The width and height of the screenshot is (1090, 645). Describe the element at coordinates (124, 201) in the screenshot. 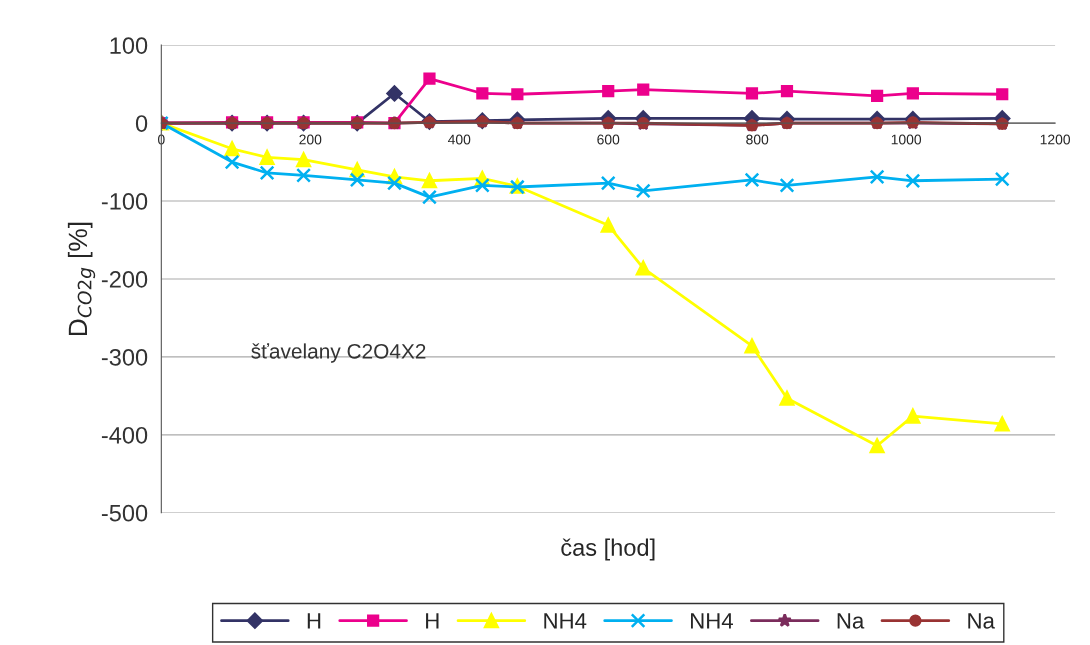

I see `y-tick-label: -100` at that location.